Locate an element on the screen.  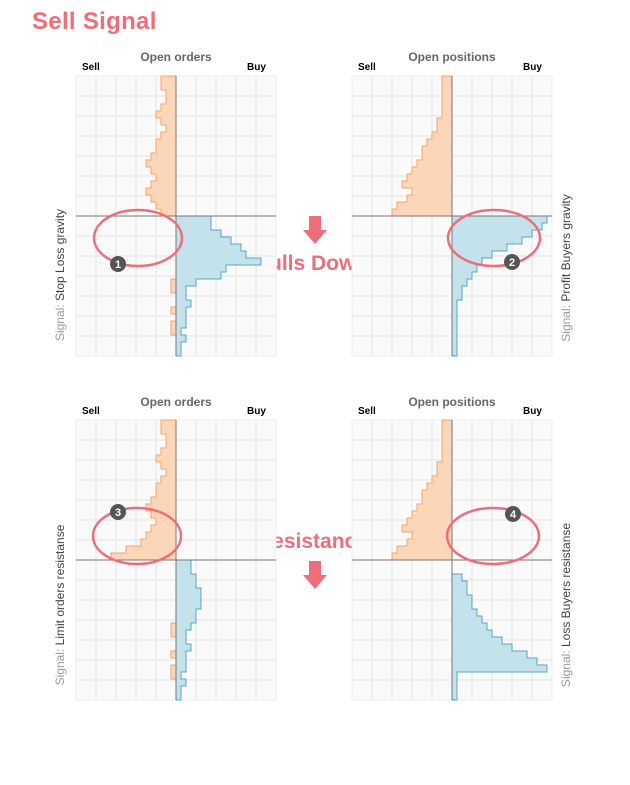
histogram-panel: 4 is located at coordinates (452, 560).